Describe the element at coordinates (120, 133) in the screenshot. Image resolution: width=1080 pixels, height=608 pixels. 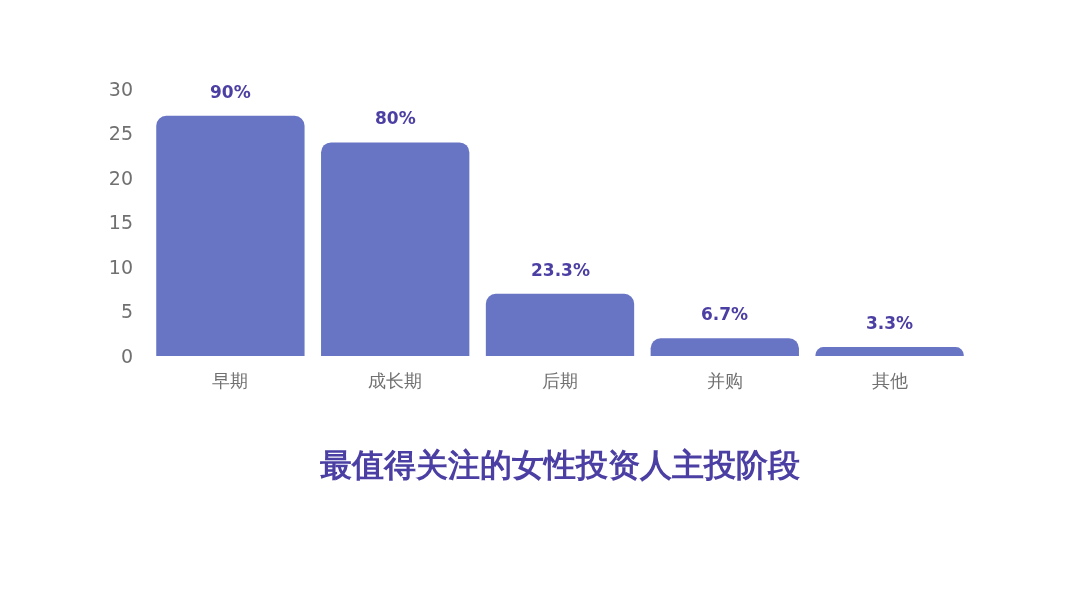
I see `y-tick-label: 25` at that location.